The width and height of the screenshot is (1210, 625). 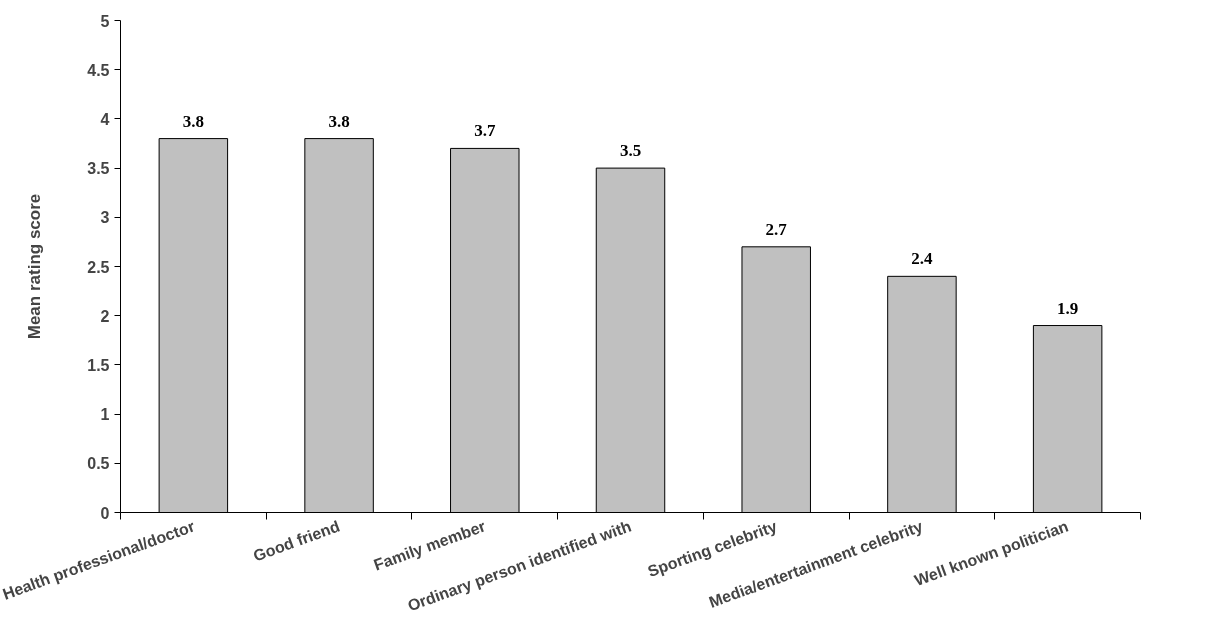 What do you see at coordinates (105, 513) in the screenshot?
I see `y-tick-label: 0` at bounding box center [105, 513].